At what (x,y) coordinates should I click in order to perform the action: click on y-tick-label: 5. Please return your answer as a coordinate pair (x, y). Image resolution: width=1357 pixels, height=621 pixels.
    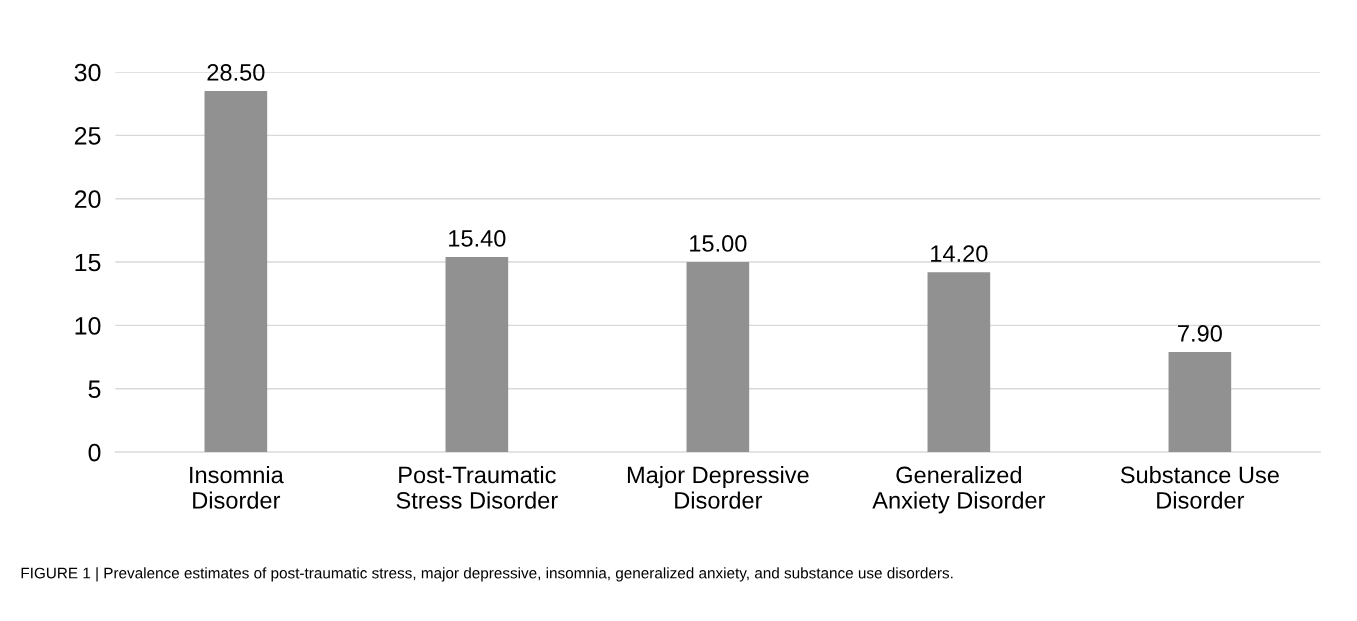
    Looking at the image, I should click on (94, 389).